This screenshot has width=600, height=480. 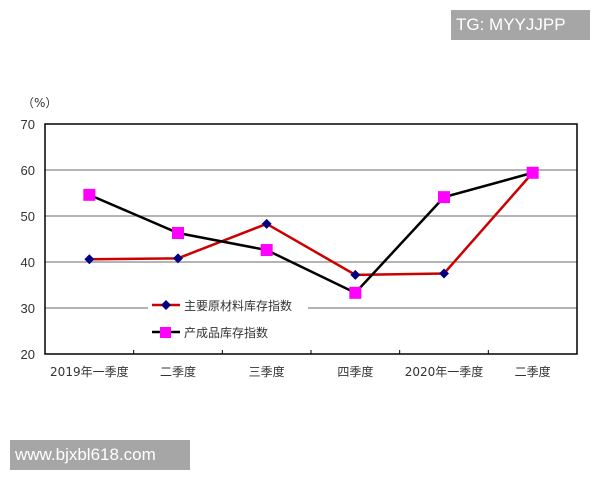 What do you see at coordinates (520, 25) in the screenshot?
I see `watermark-top: TG: MYYJJPP` at bounding box center [520, 25].